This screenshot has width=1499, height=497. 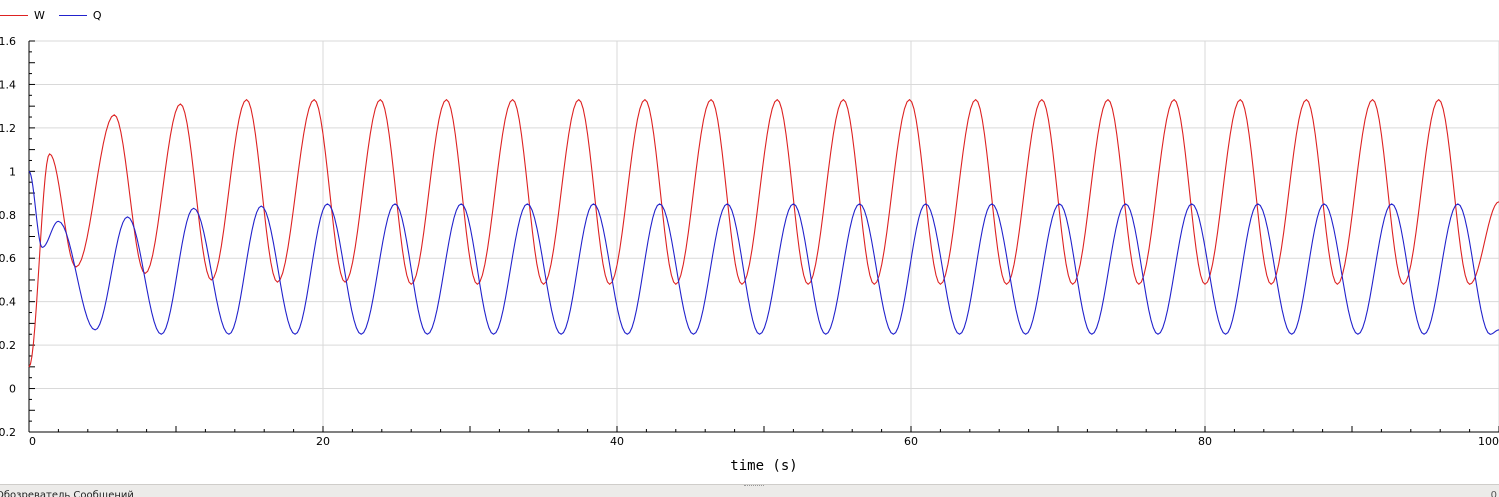 I want to click on y-tick-label: -0.2, so click(x=8, y=432).